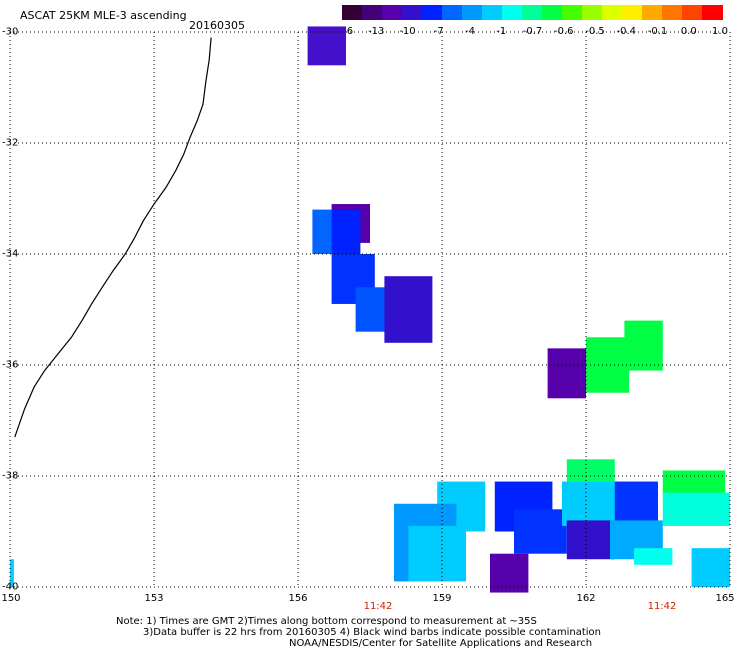 The width and height of the screenshot is (740, 650). What do you see at coordinates (725, 598) in the screenshot?
I see `longitude-tick-label: 165` at bounding box center [725, 598].